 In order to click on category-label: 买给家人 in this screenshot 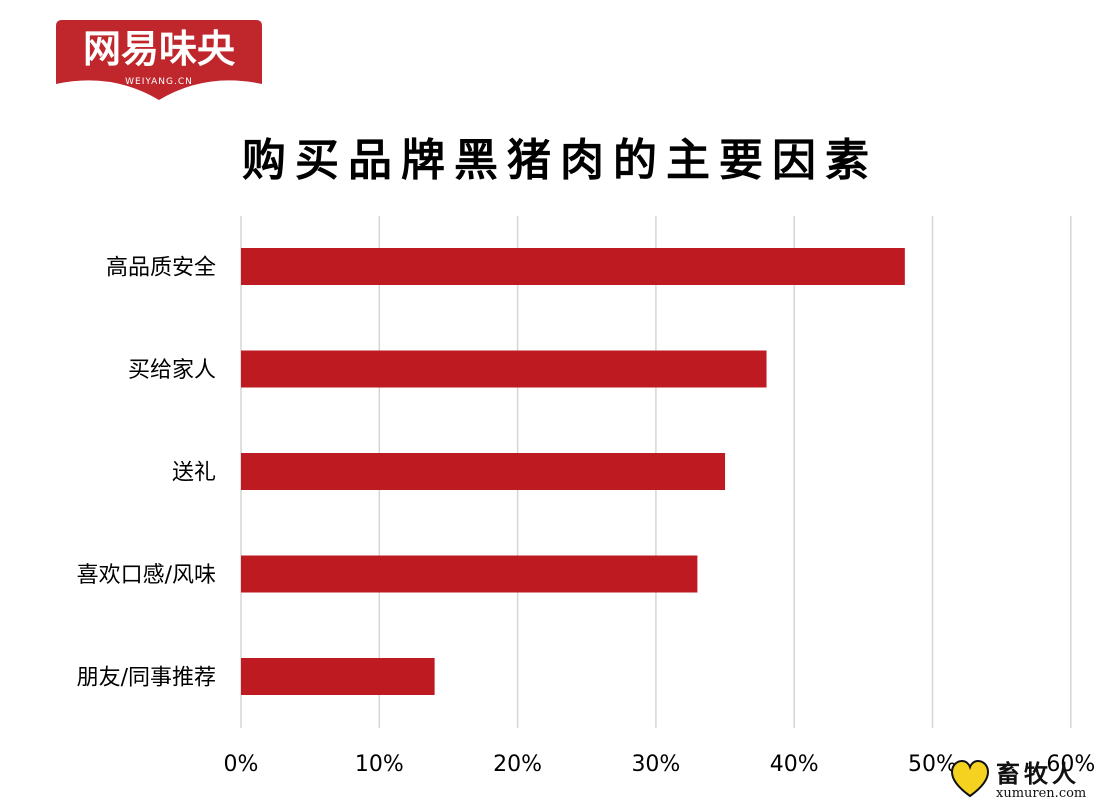, I will do `click(172, 370)`.